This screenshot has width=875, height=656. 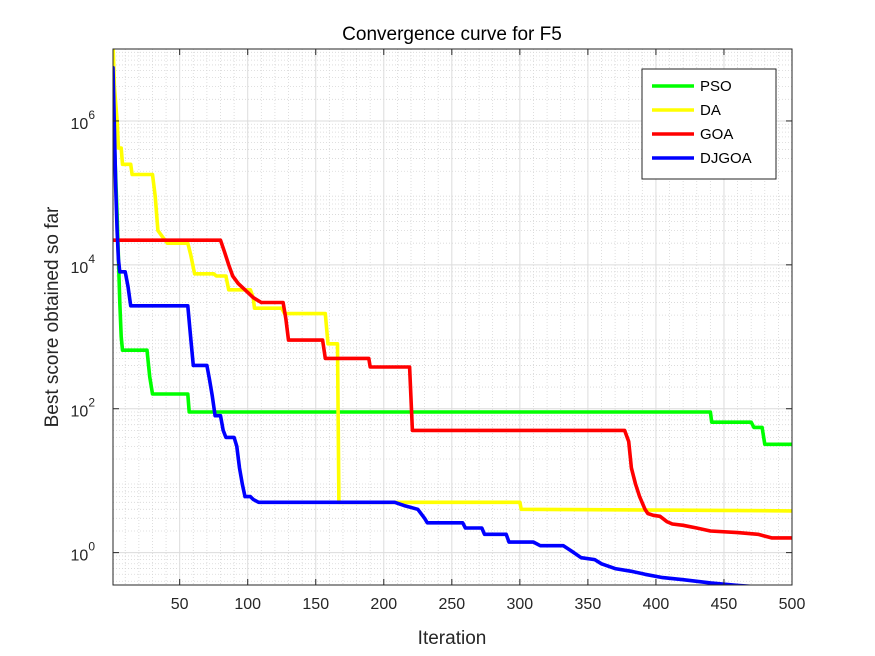 I want to click on x-tick-label: 350, so click(x=588, y=604).